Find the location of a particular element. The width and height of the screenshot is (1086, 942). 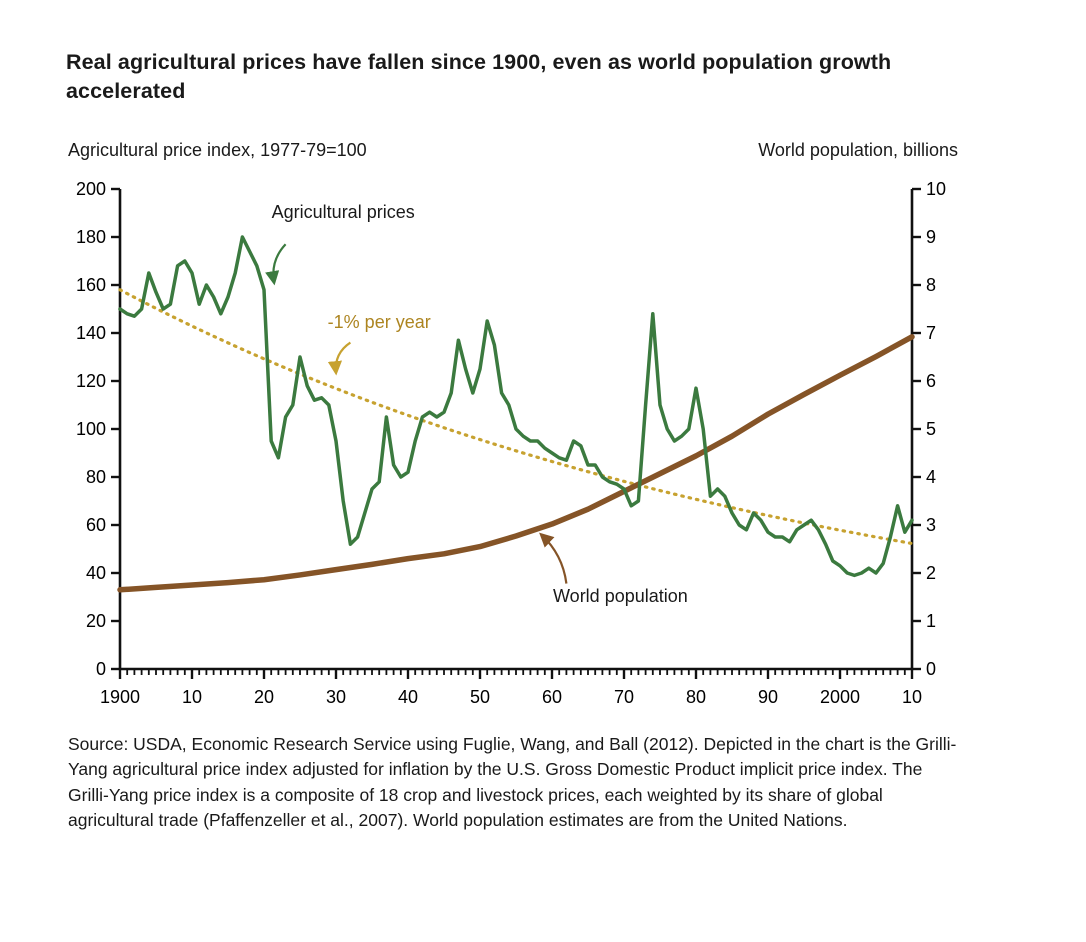

x-tick-label: 60 is located at coordinates (552, 697).